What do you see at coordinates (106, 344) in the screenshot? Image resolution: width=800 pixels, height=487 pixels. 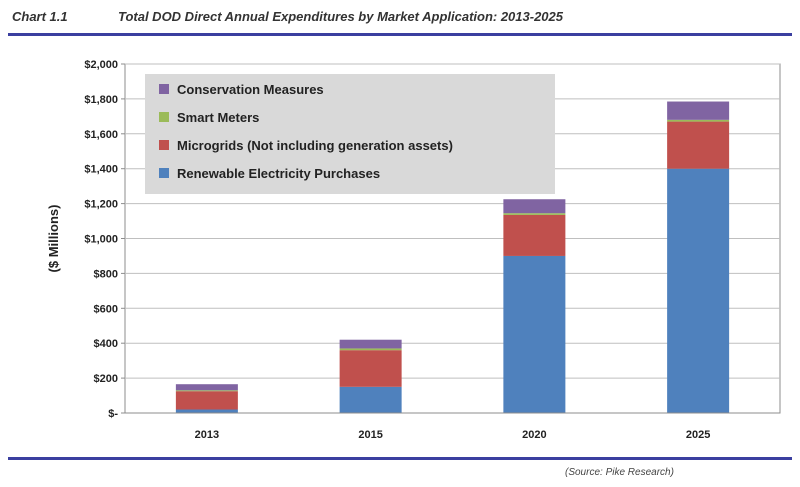 I see `y-tick-label: $400` at bounding box center [106, 344].